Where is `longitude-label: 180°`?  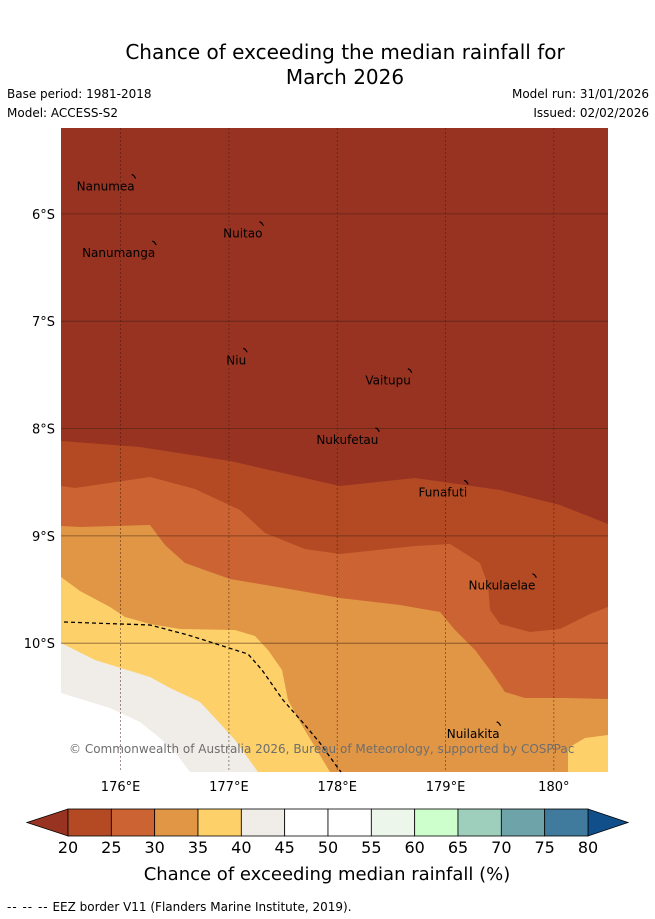
longitude-label: 180° is located at coordinates (553, 787).